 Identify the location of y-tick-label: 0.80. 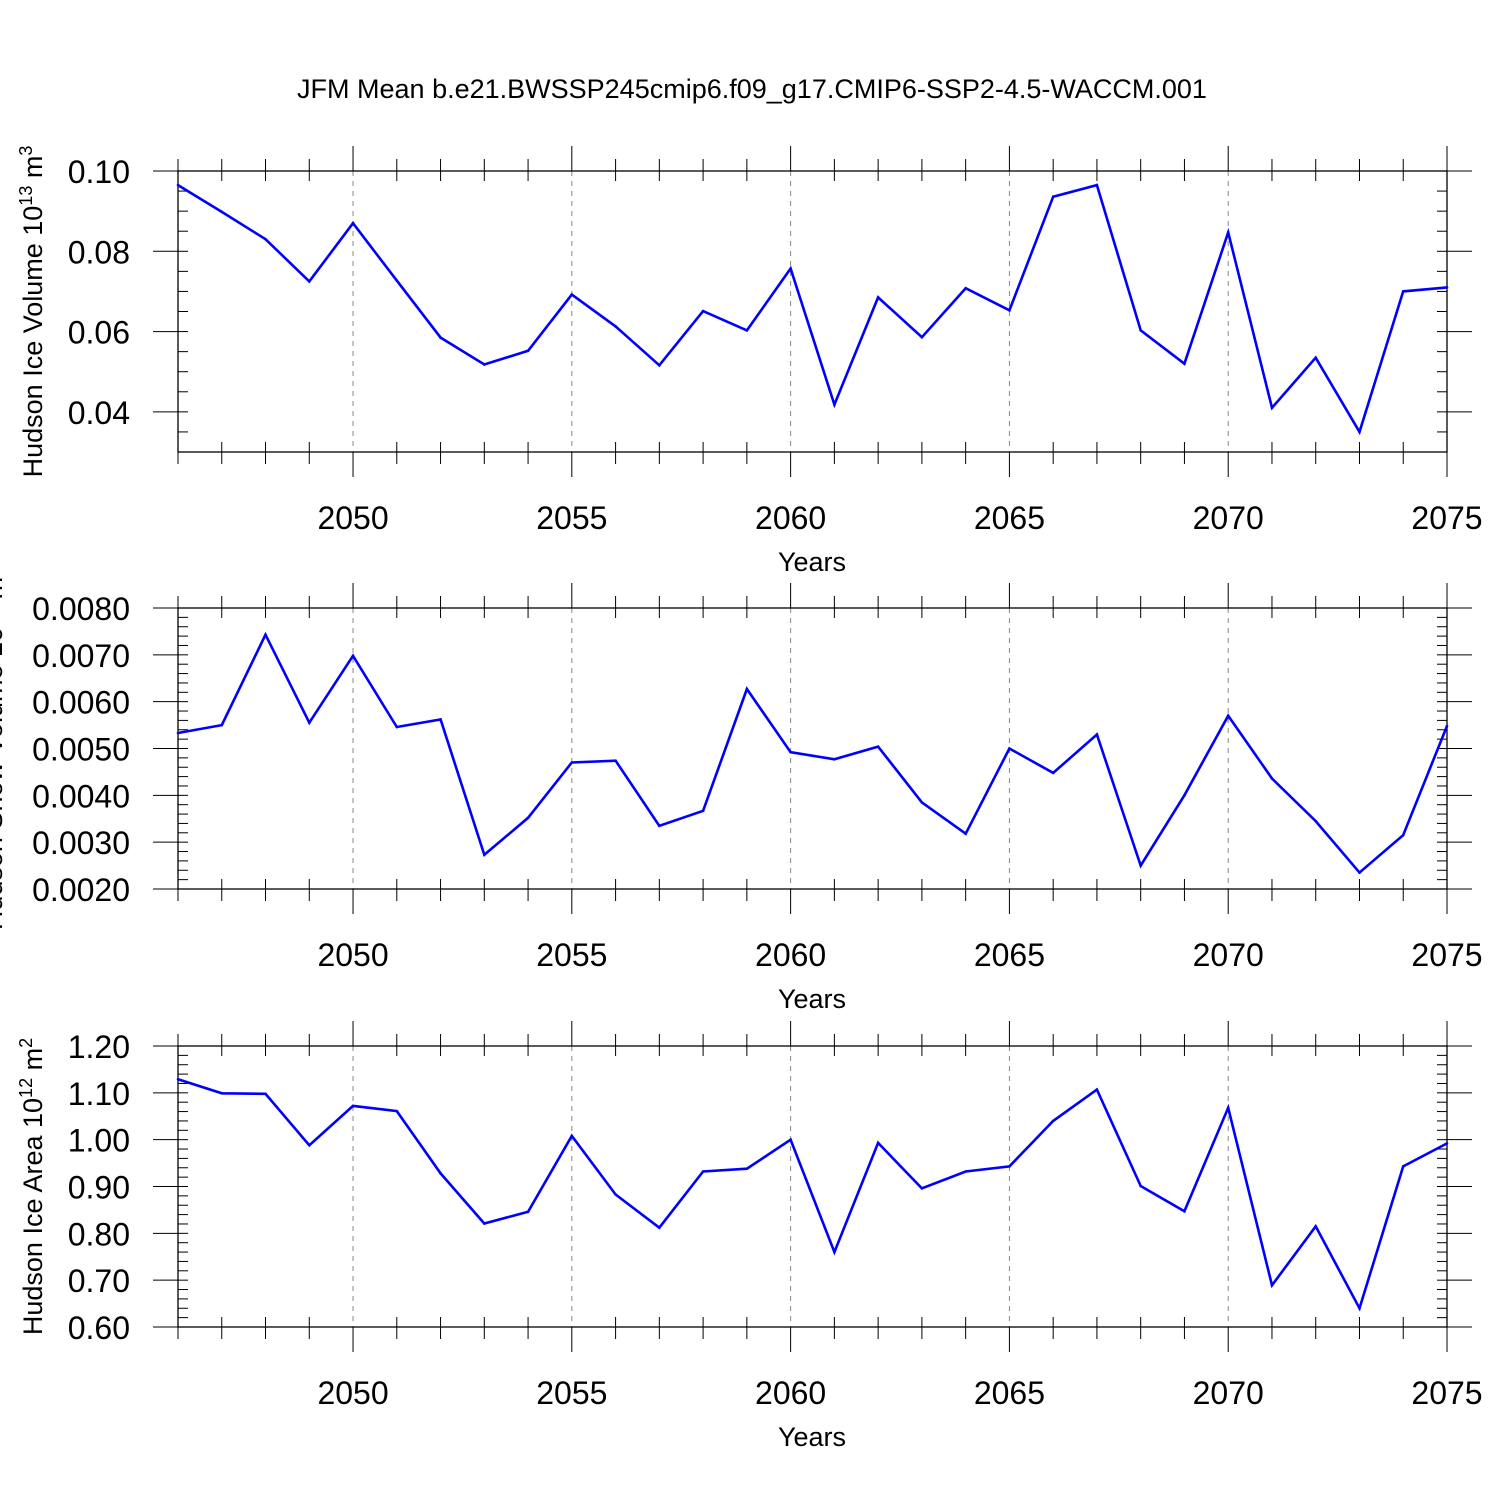
(99, 1234).